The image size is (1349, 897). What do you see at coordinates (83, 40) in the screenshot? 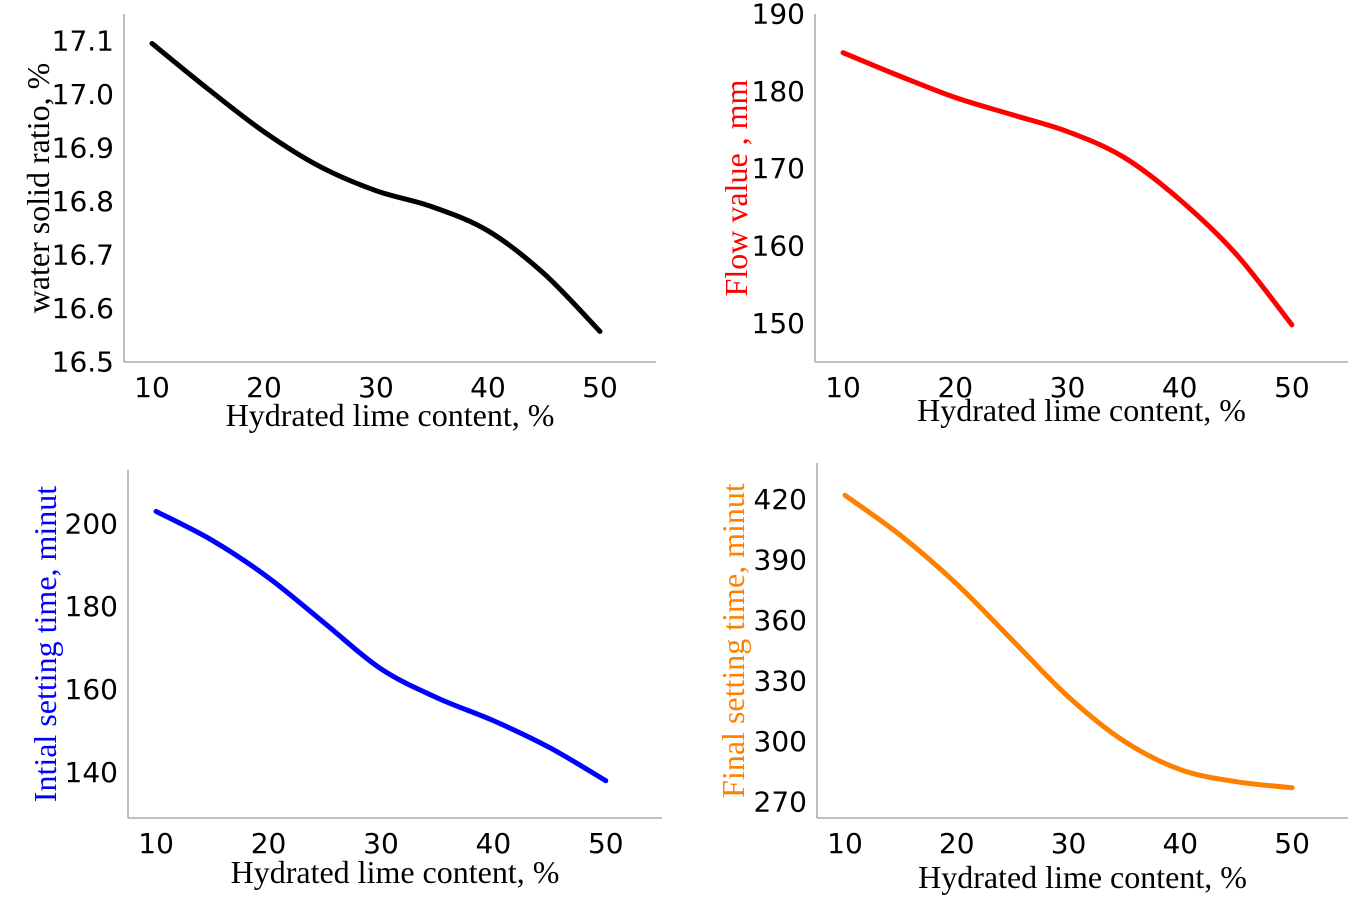
I see `y-tick-label: 17.1` at bounding box center [83, 40].